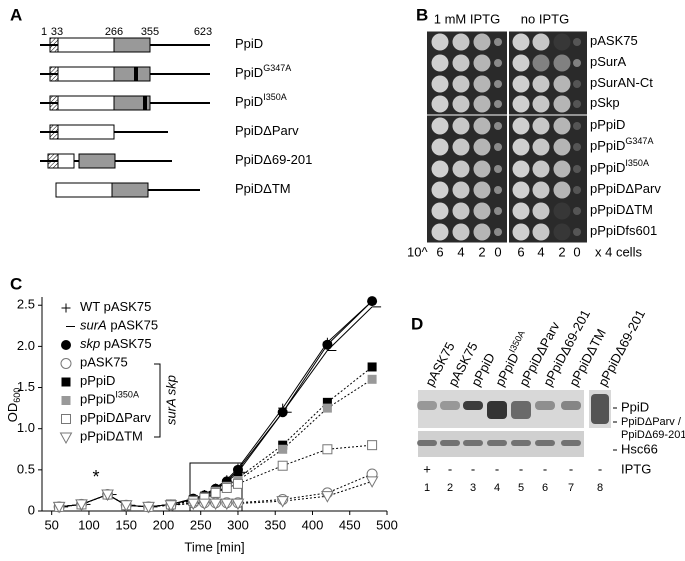 Image resolution: width=685 pixels, height=561 pixels. I want to click on panel-letter: B, so click(422, 14).